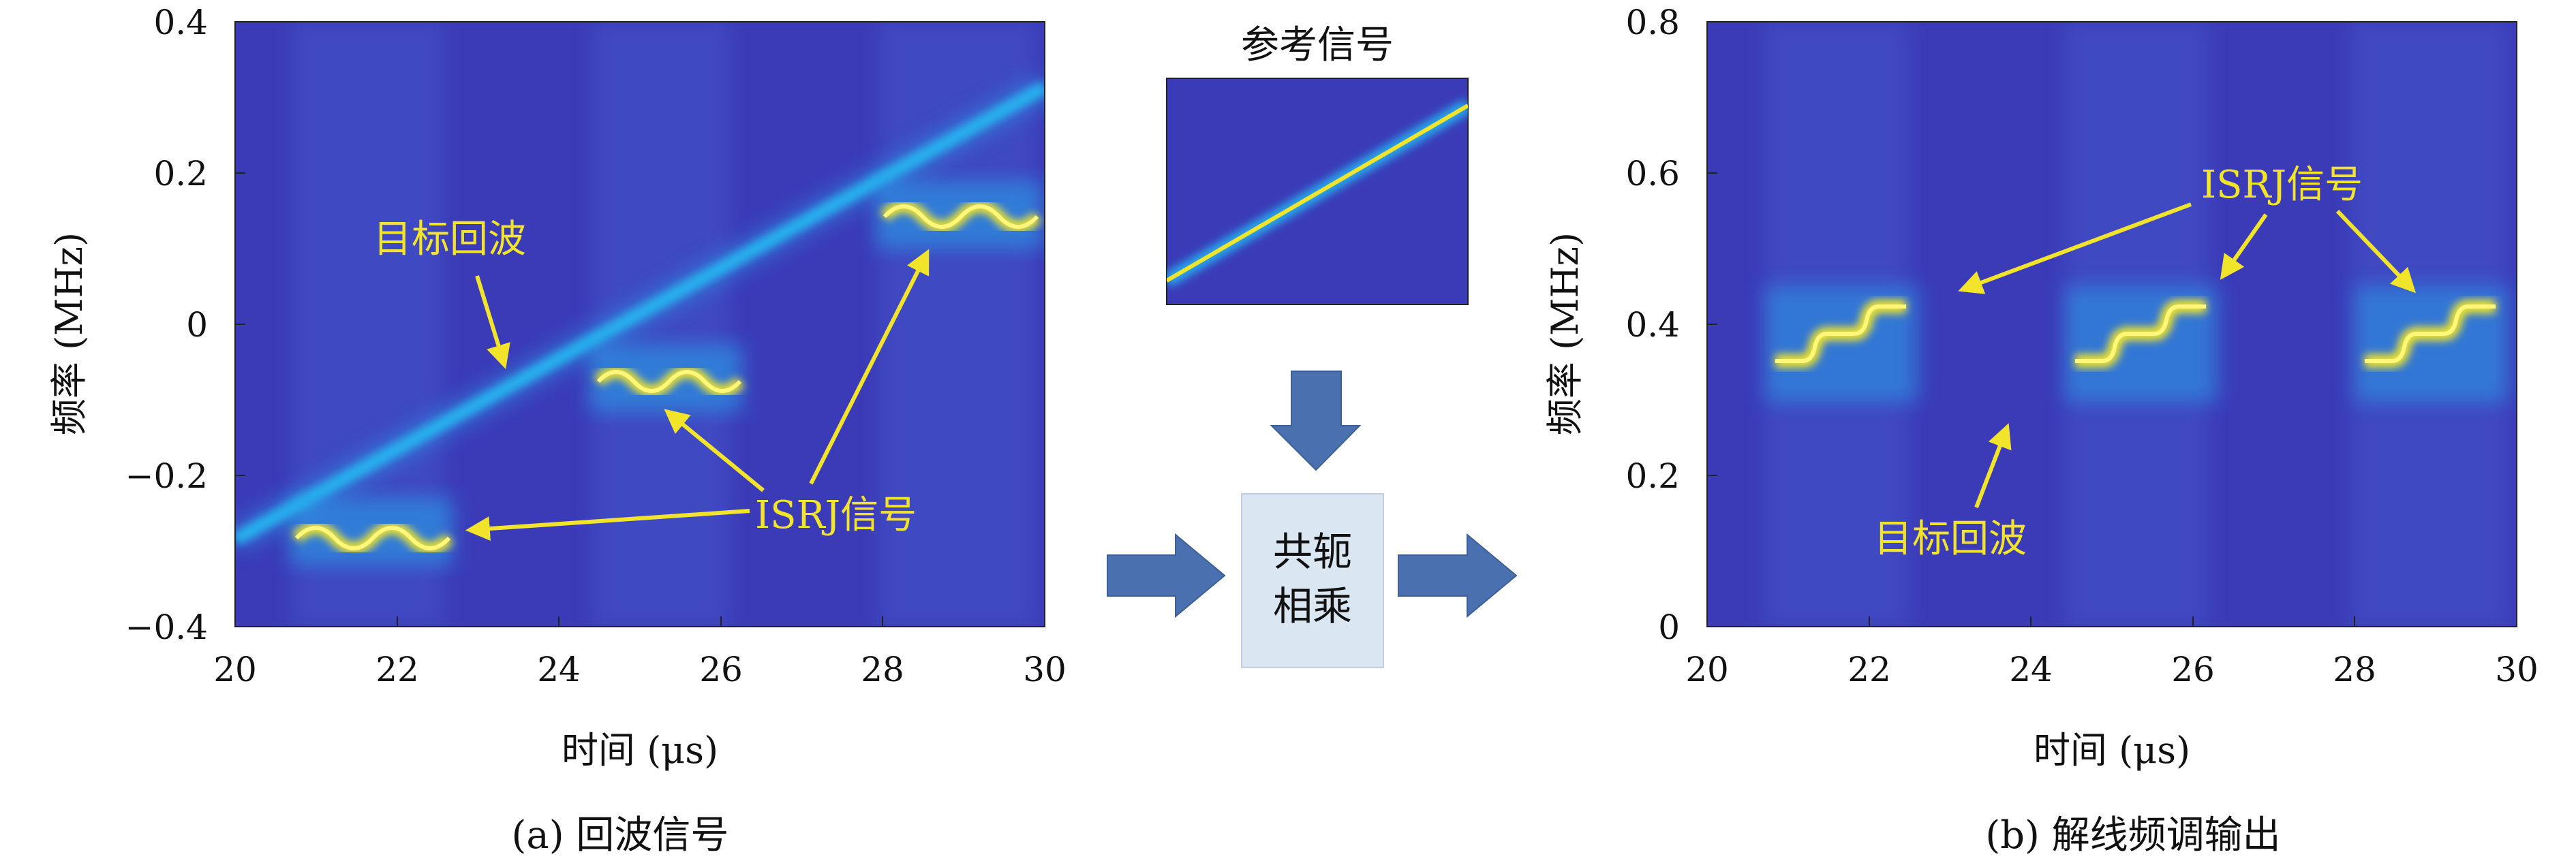  Describe the element at coordinates (836, 515) in the screenshot. I see `left-isrj-annotation: ISRJ信号` at that location.